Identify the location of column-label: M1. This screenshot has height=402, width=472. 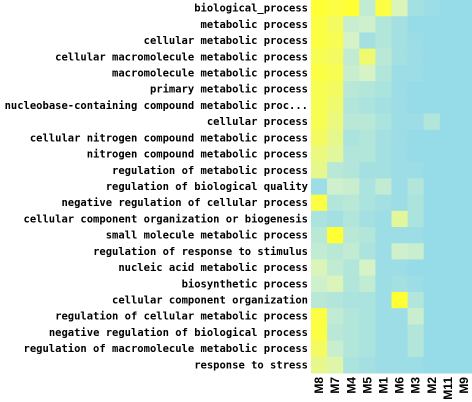
(383, 385).